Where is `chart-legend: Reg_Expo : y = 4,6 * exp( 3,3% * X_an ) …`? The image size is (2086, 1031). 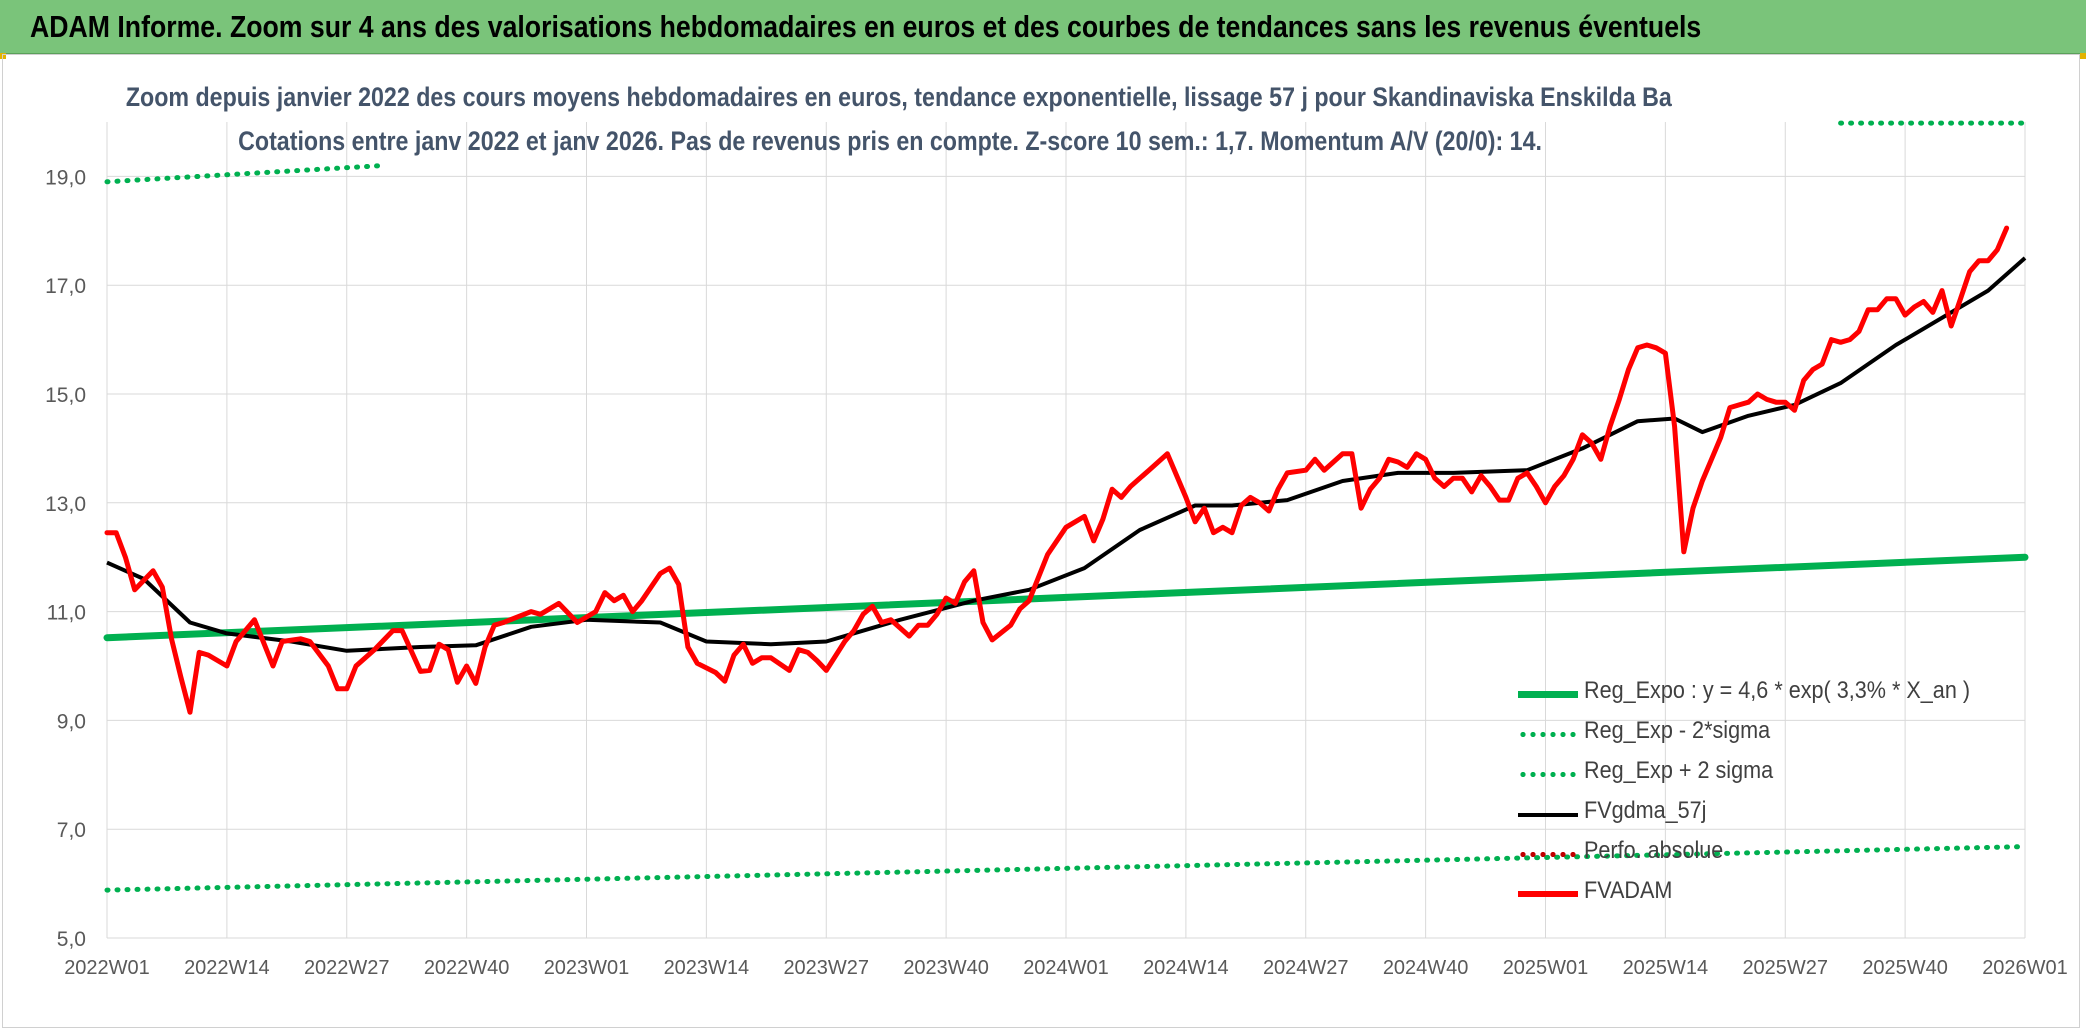
chart-legend: Reg_Expo : y = 4,6 * exp( 3,3% * X_an ) … is located at coordinates (1772, 795).